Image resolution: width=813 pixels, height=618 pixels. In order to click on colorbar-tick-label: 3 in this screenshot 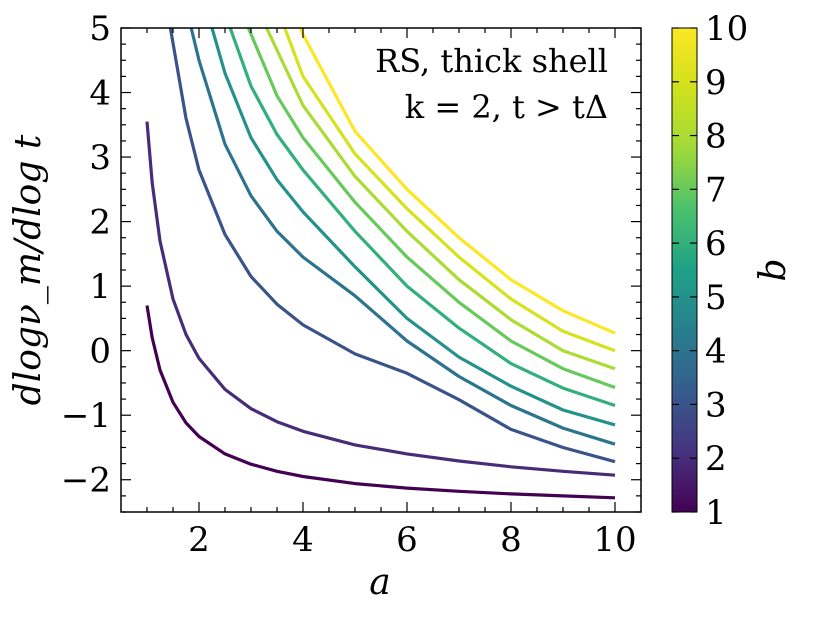, I will do `click(716, 405)`.